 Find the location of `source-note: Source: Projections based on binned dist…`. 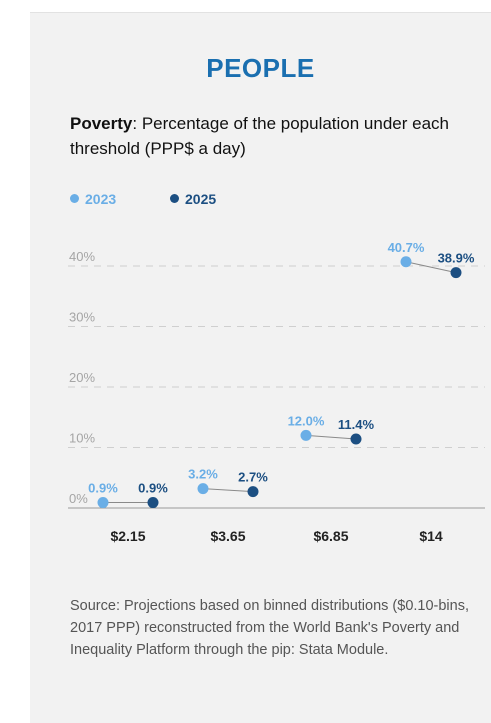

source-note: Source: Projections based on binned dist… is located at coordinates (269, 628).